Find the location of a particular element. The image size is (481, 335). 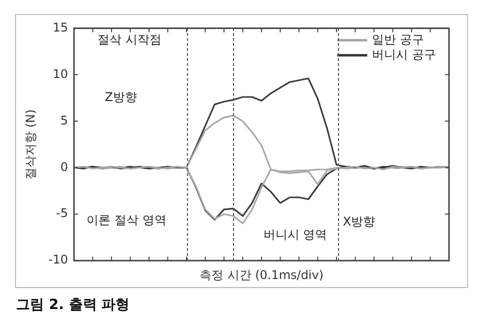

annotation: Z방향 is located at coordinates (120, 97).